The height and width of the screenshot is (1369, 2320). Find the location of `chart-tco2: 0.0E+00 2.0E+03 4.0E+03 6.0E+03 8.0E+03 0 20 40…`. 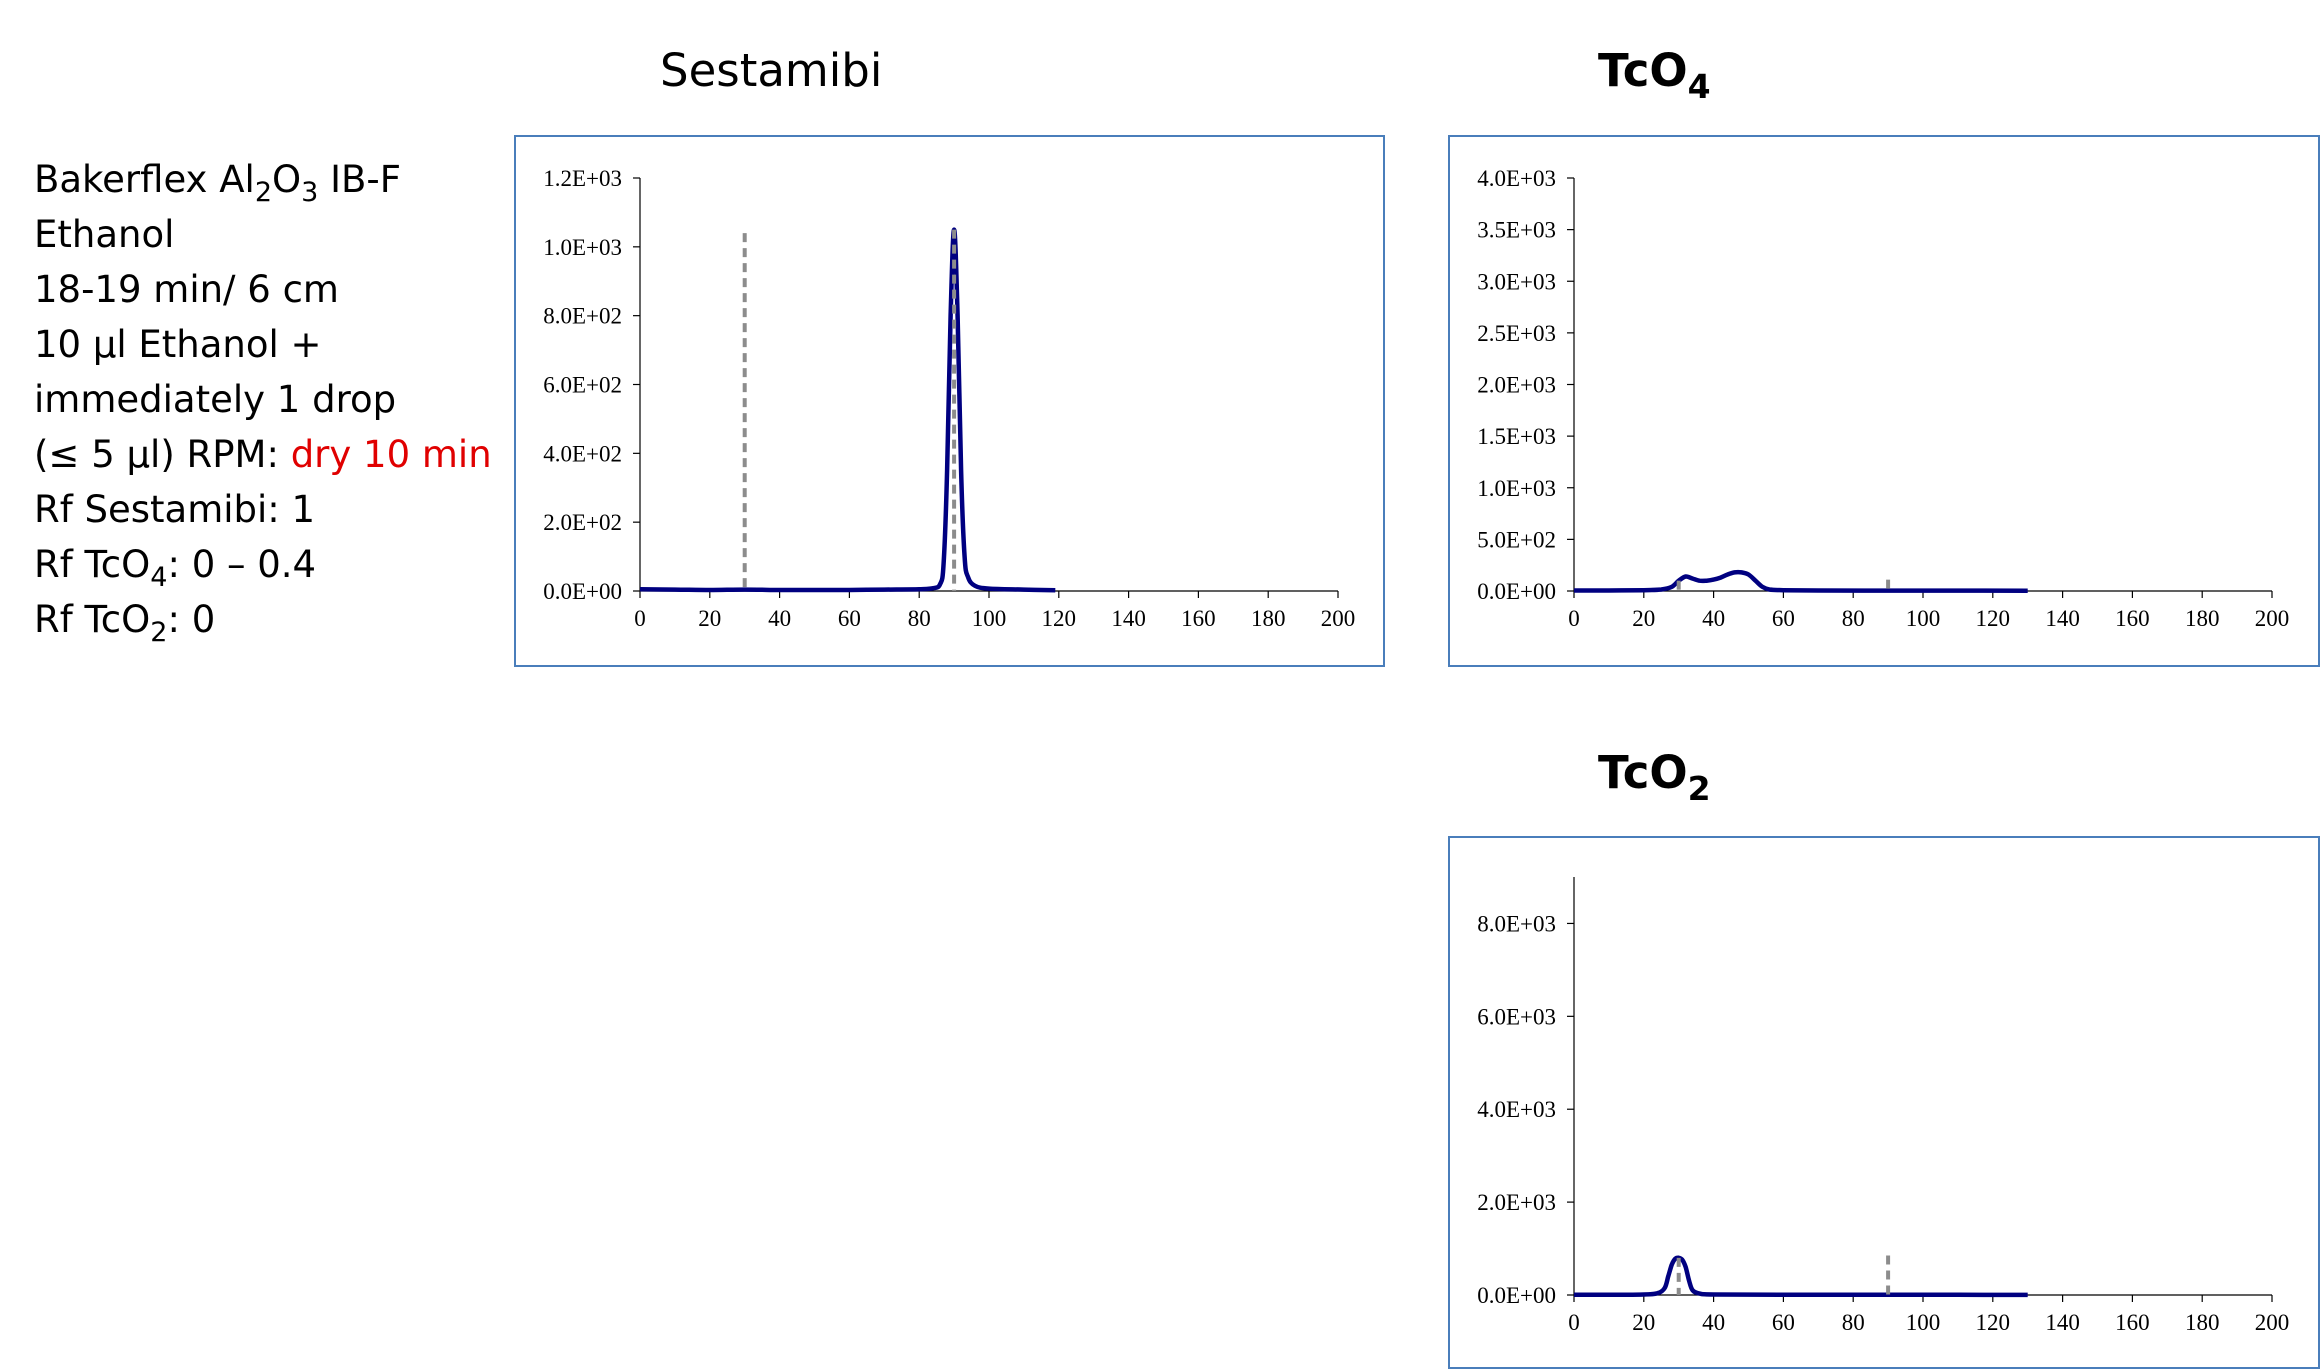

chart-tco2: 0.0E+00 2.0E+03 4.0E+03 6.0E+03 8.0E+03 0 20 40… is located at coordinates (1884, 1102).